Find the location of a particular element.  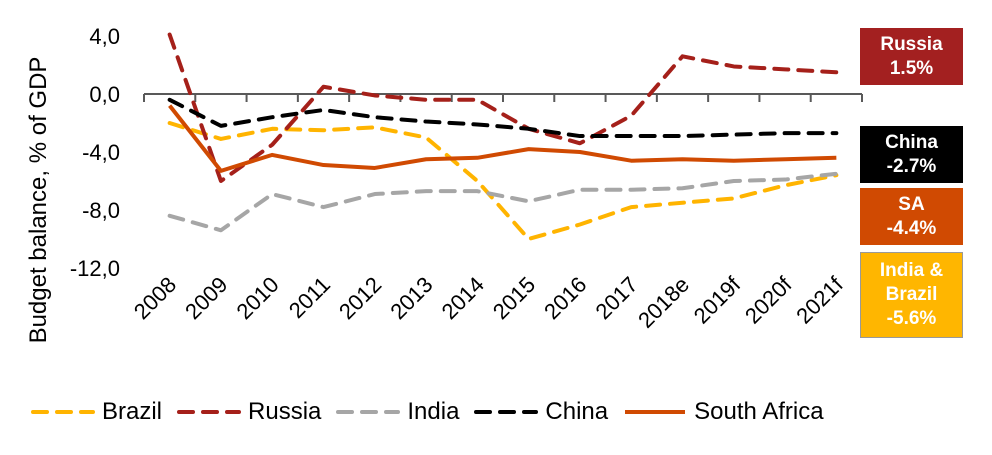

legend-item: Russia is located at coordinates (248, 412).